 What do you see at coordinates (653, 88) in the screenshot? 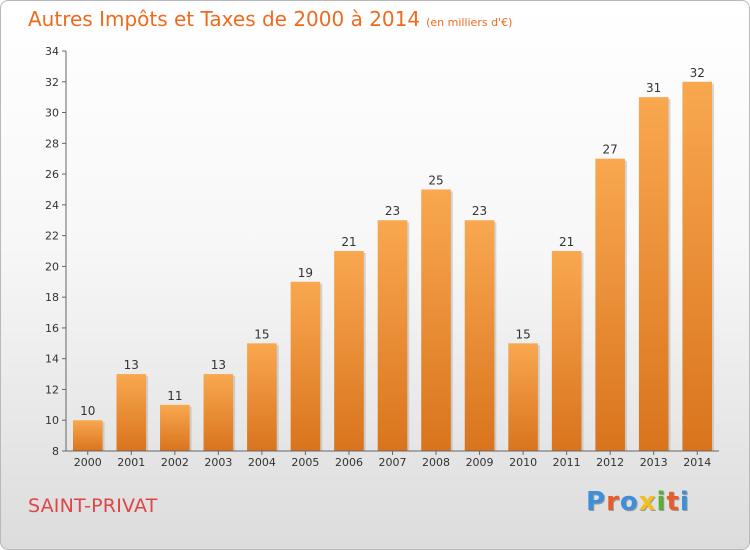
I see `bar-value-label: 31` at bounding box center [653, 88].